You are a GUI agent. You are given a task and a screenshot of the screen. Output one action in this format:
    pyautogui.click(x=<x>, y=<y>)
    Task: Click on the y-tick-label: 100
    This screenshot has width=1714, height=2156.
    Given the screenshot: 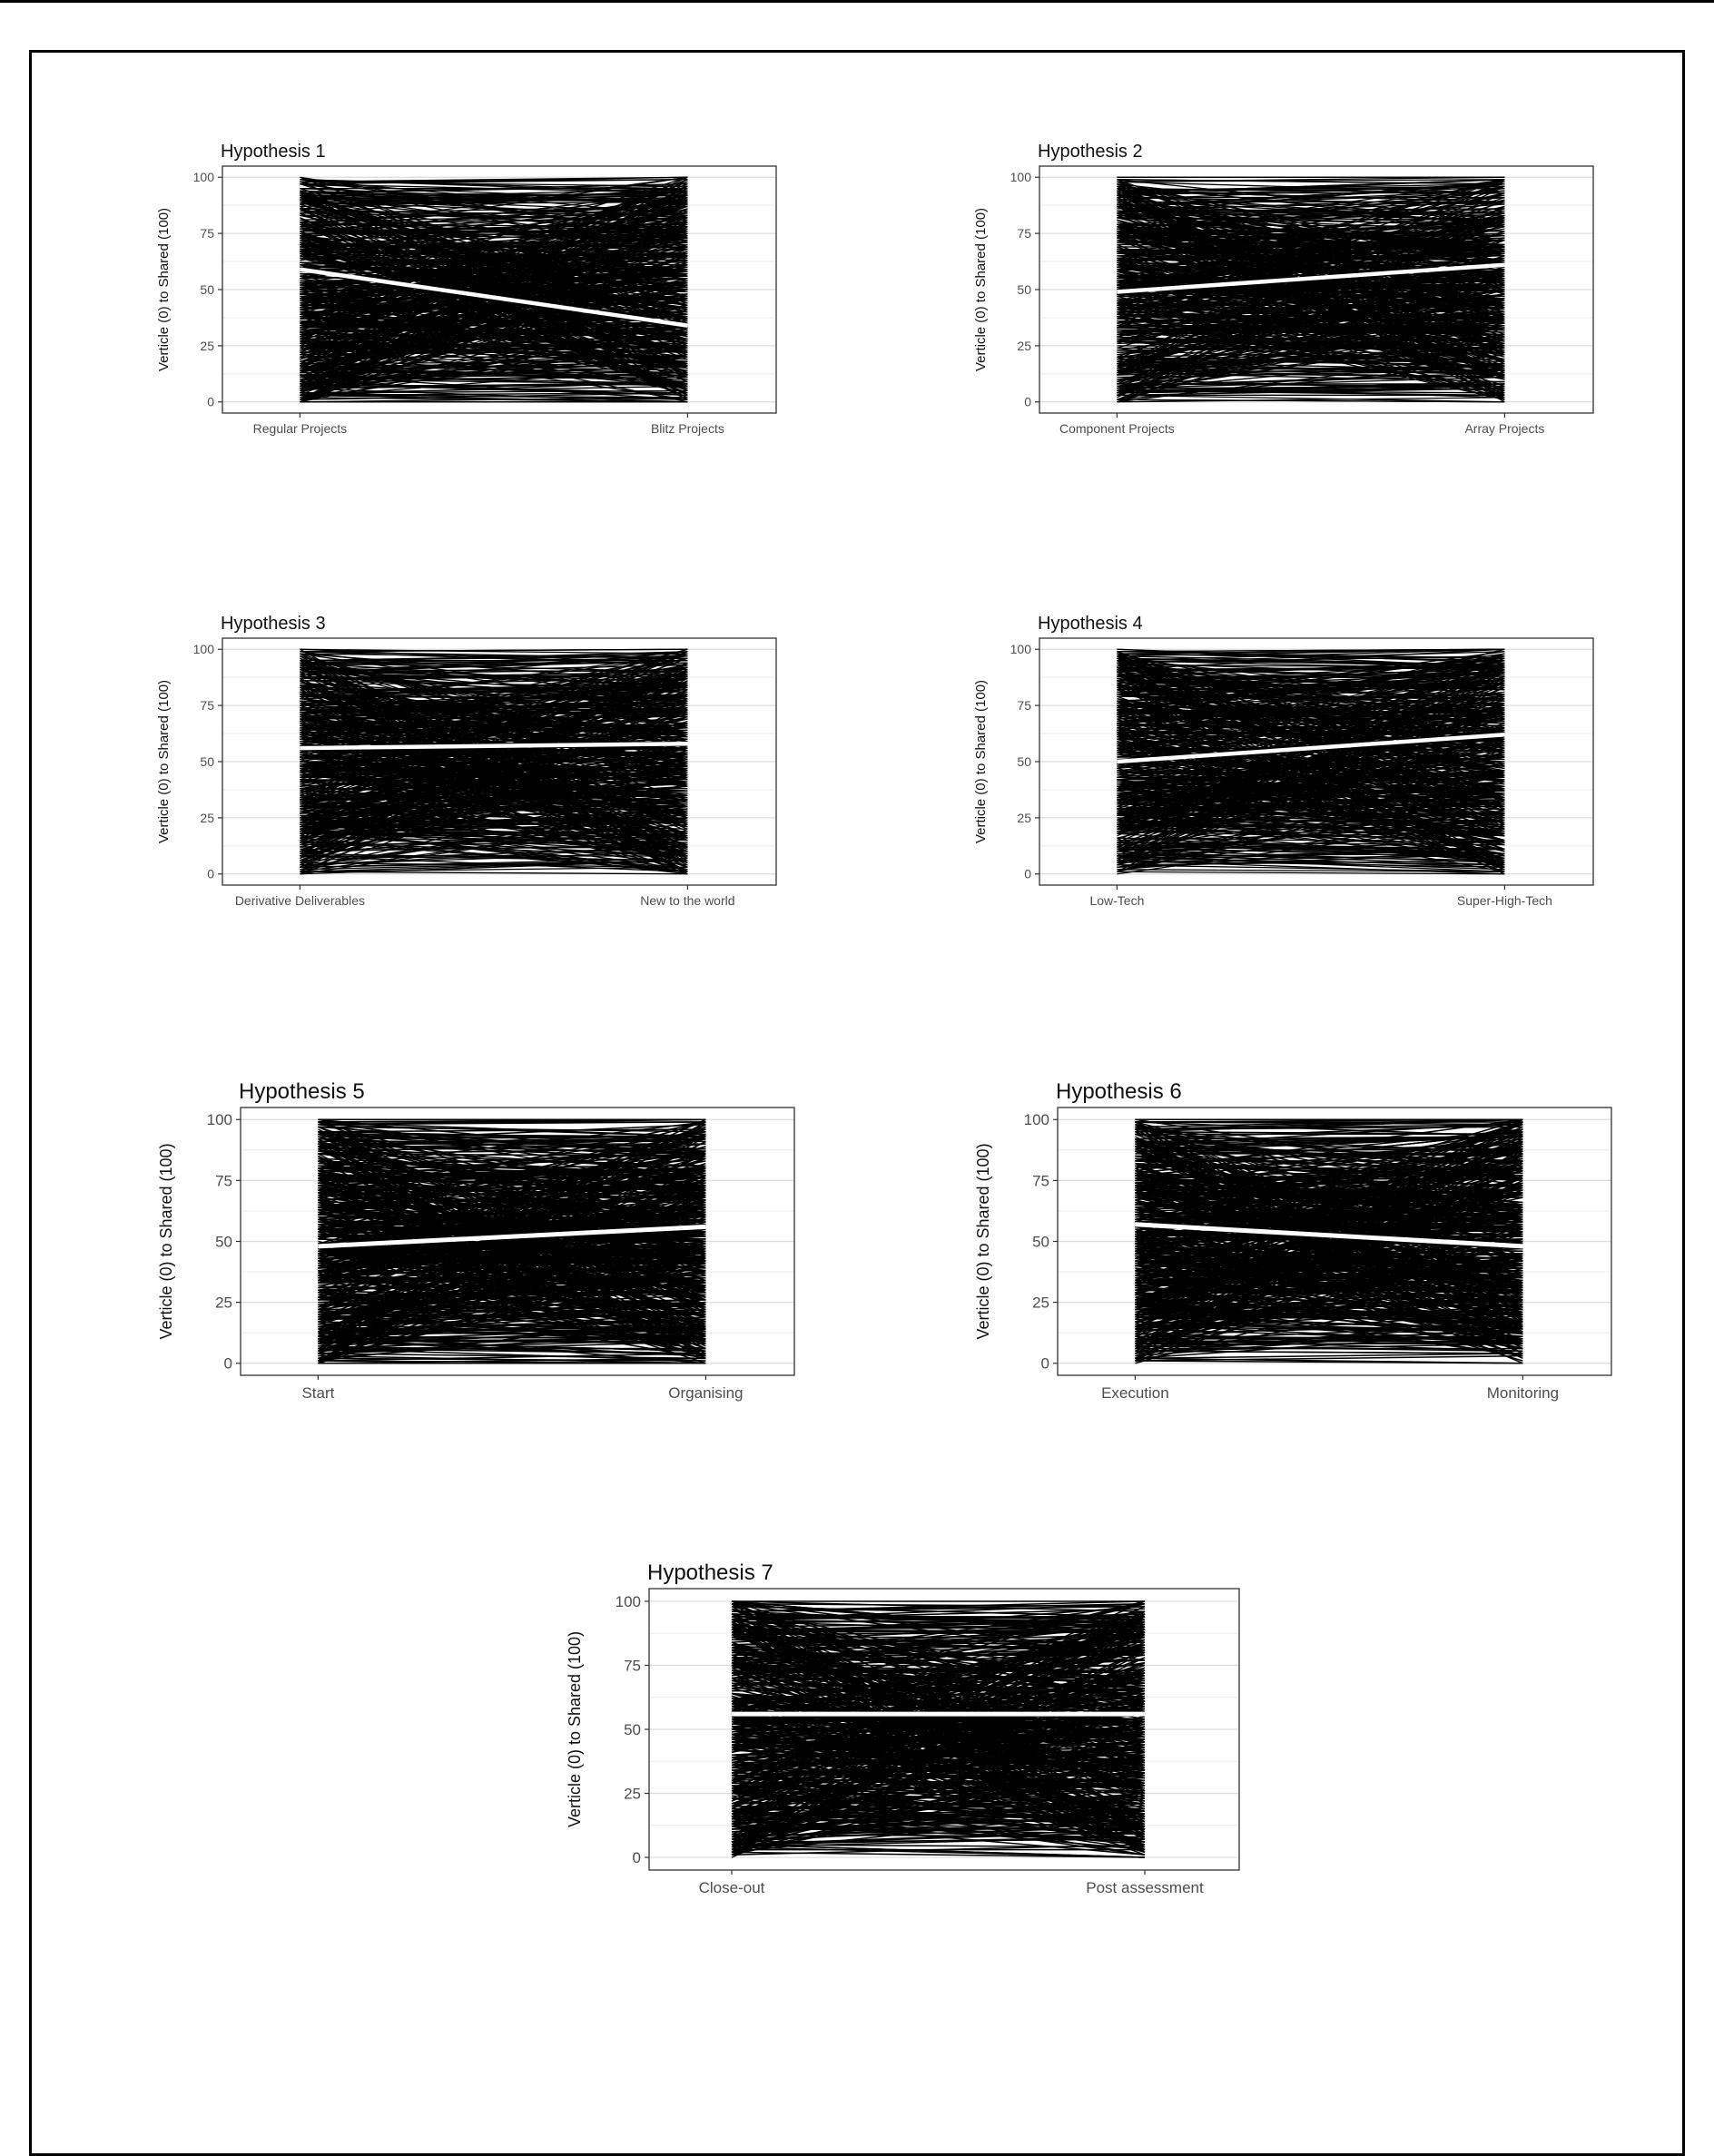 What is the action you would take?
    pyautogui.click(x=204, y=177)
    